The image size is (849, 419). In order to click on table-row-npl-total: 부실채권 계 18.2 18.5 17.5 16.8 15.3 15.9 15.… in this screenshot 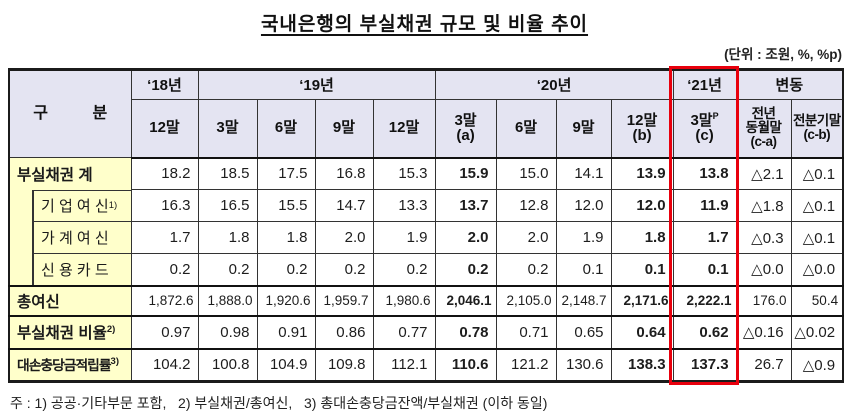, I will do `click(426, 173)`.